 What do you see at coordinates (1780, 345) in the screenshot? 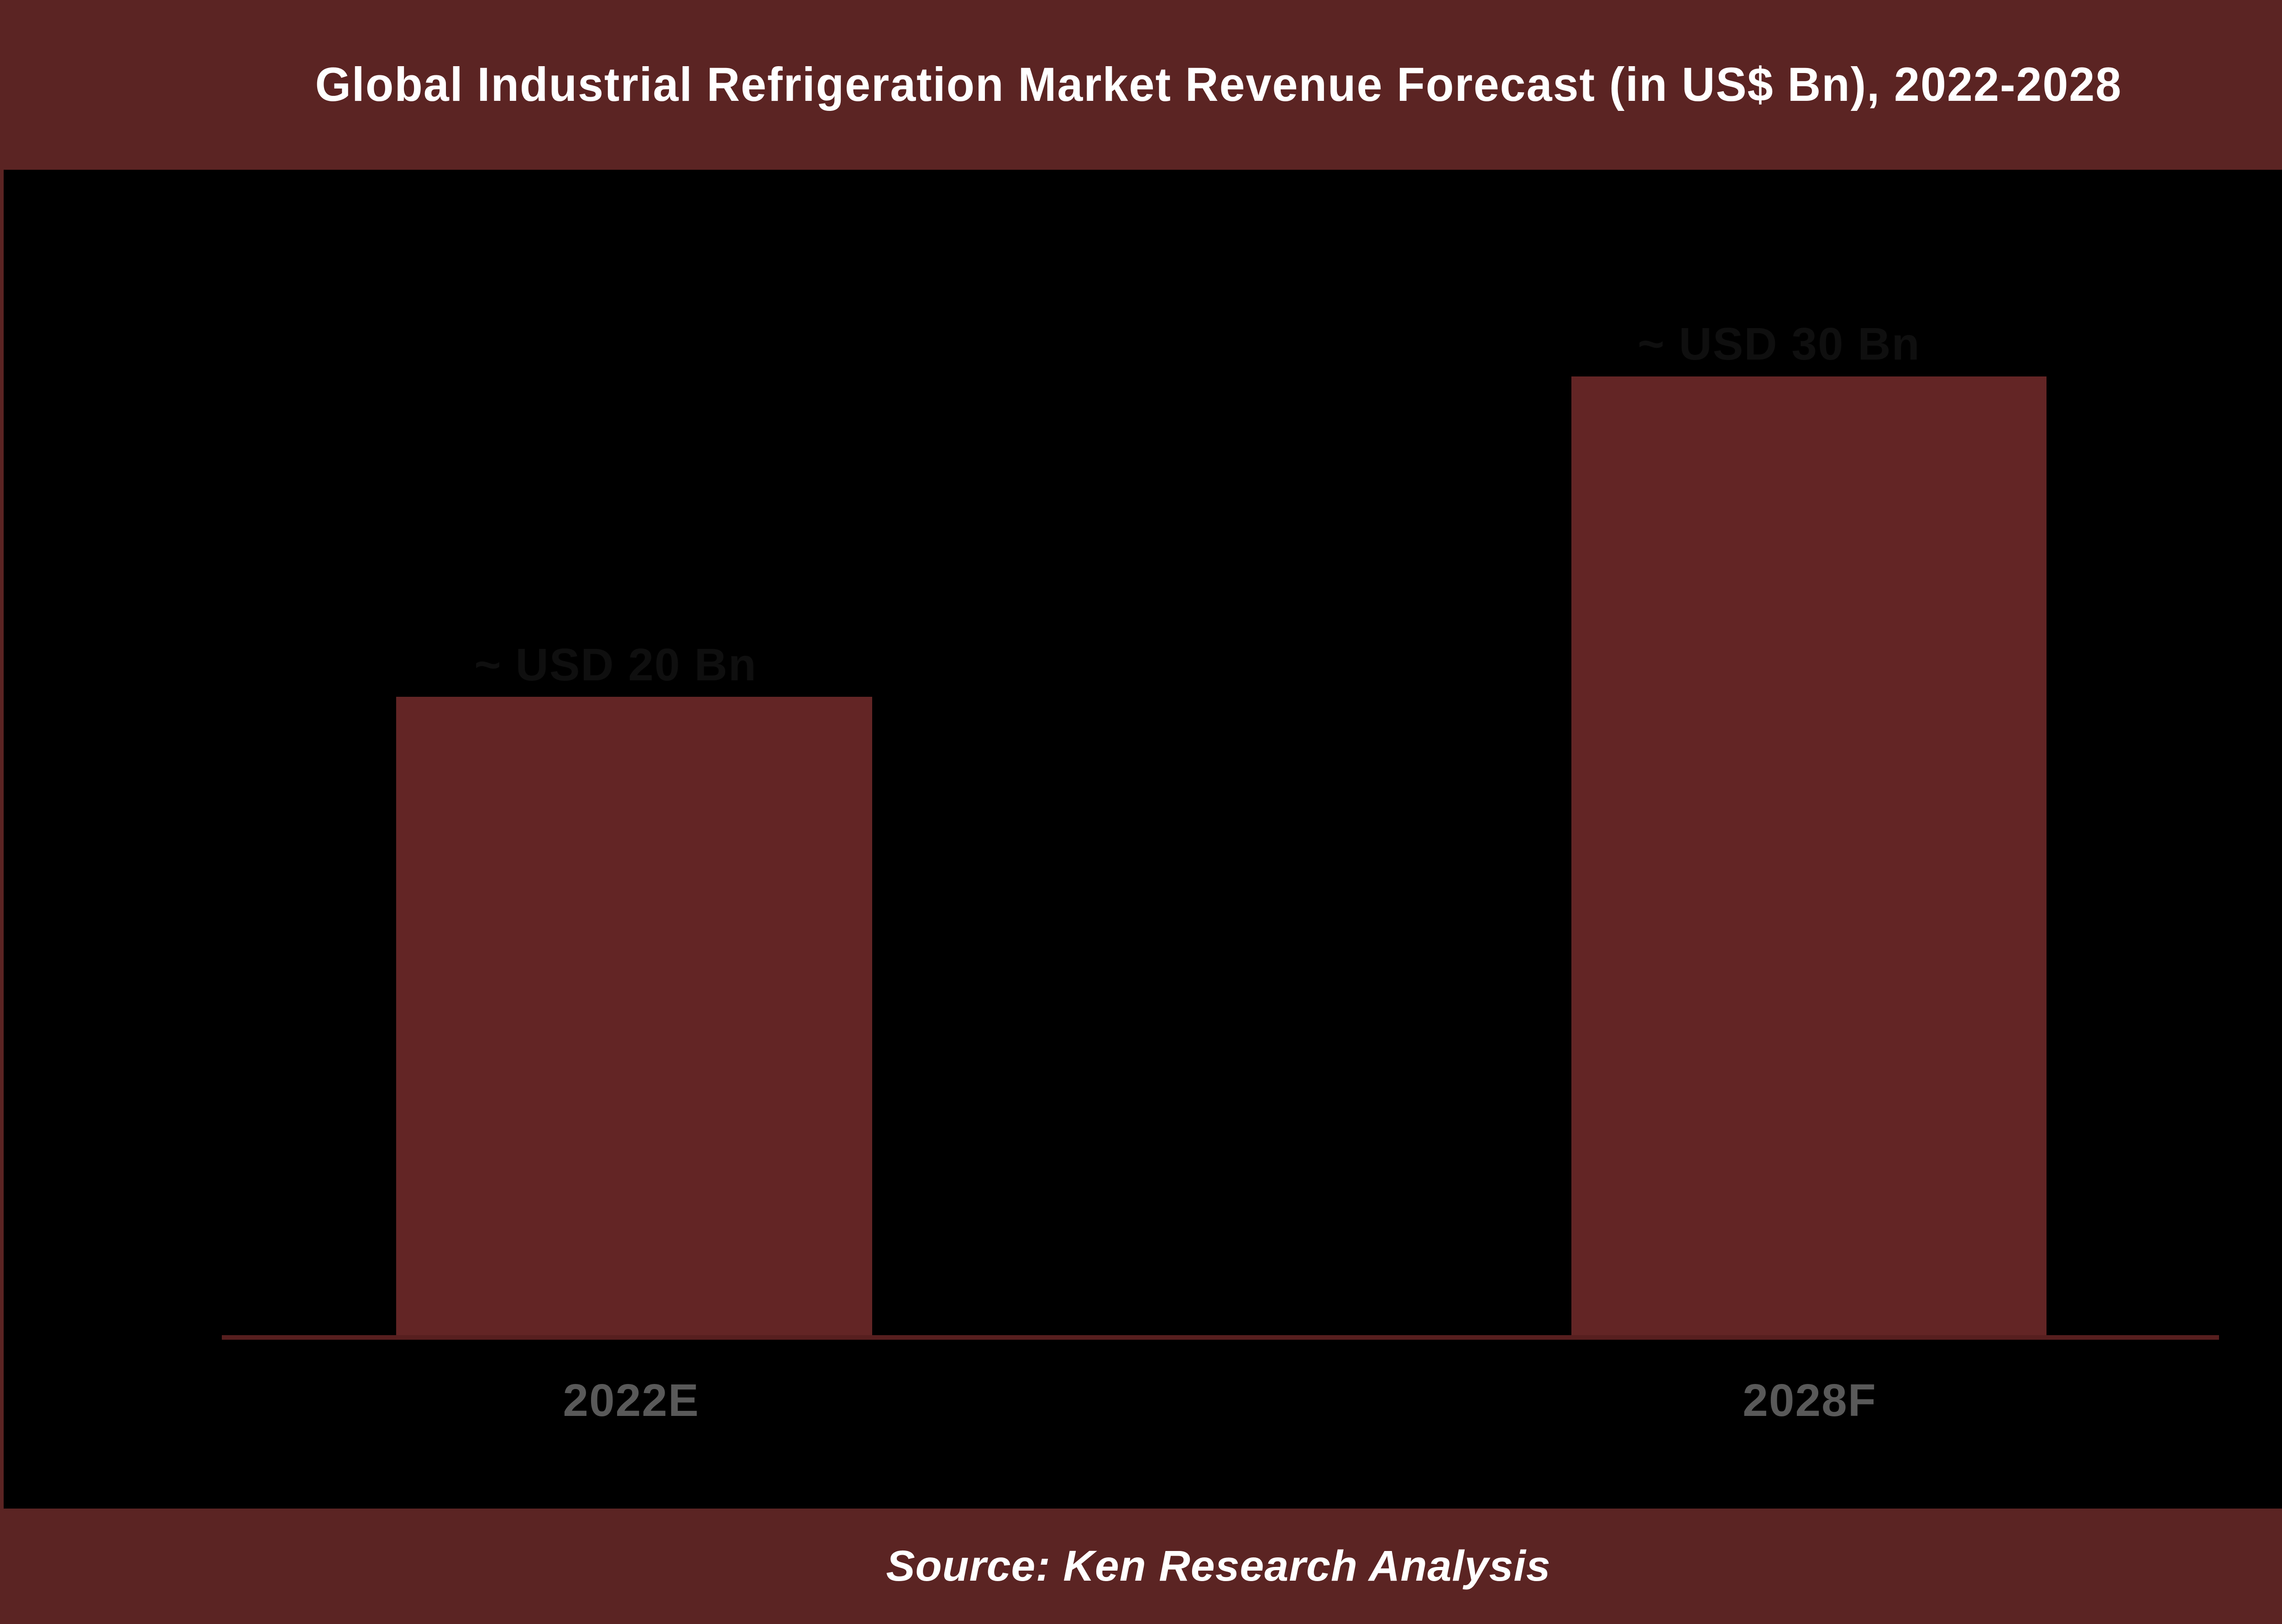
I see `data-label-2028f: ~ USD 30 Bn` at bounding box center [1780, 345].